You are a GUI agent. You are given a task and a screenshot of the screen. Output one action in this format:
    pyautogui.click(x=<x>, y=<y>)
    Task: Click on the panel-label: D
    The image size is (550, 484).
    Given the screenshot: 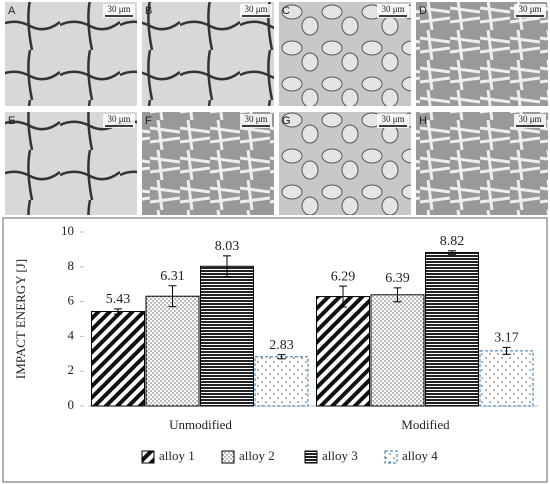 What is the action you would take?
    pyautogui.click(x=423, y=11)
    